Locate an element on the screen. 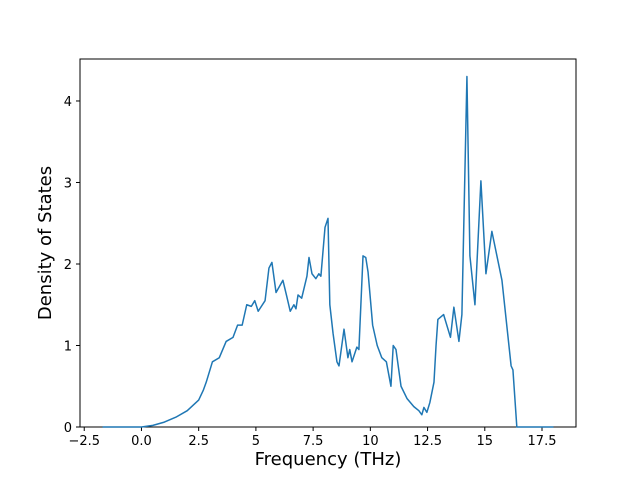  y-tick-label: 2 is located at coordinates (68, 265).